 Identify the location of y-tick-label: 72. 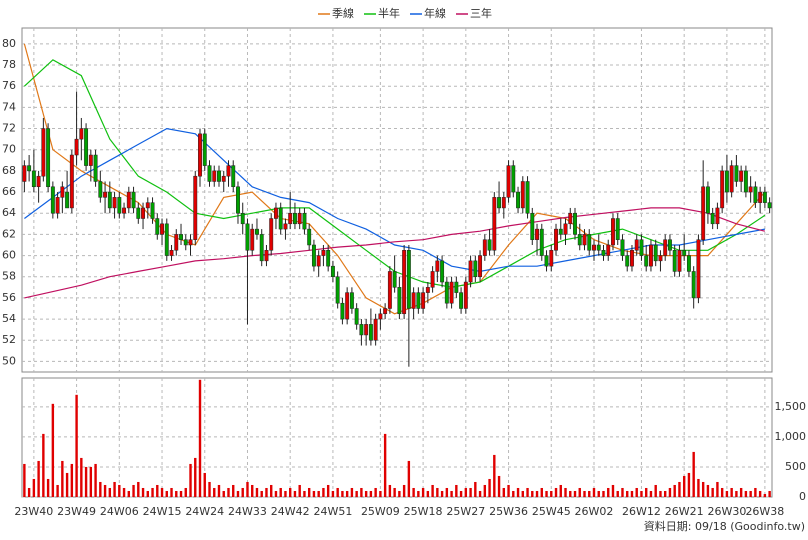
(9, 128).